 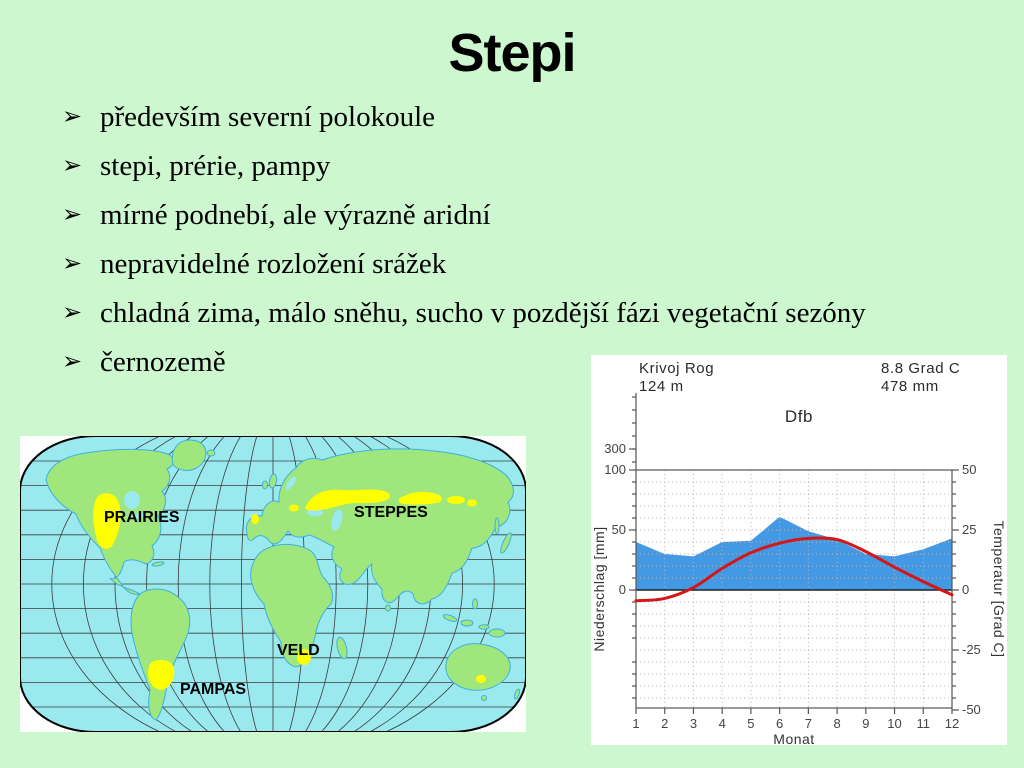 I want to click on tasmania, so click(x=484, y=698).